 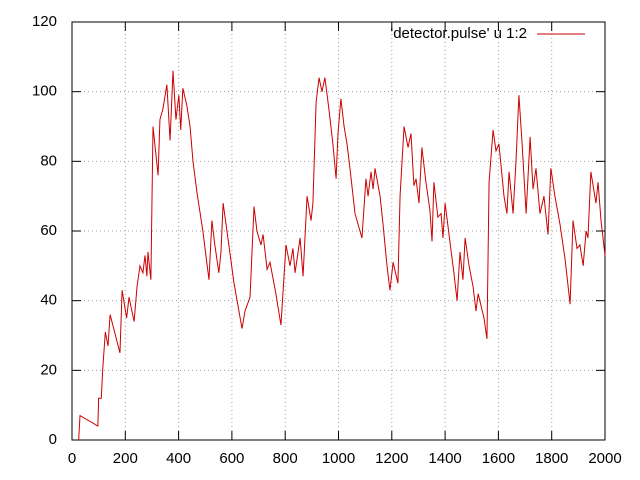 I want to click on y-tick-label: 100, so click(x=44, y=91).